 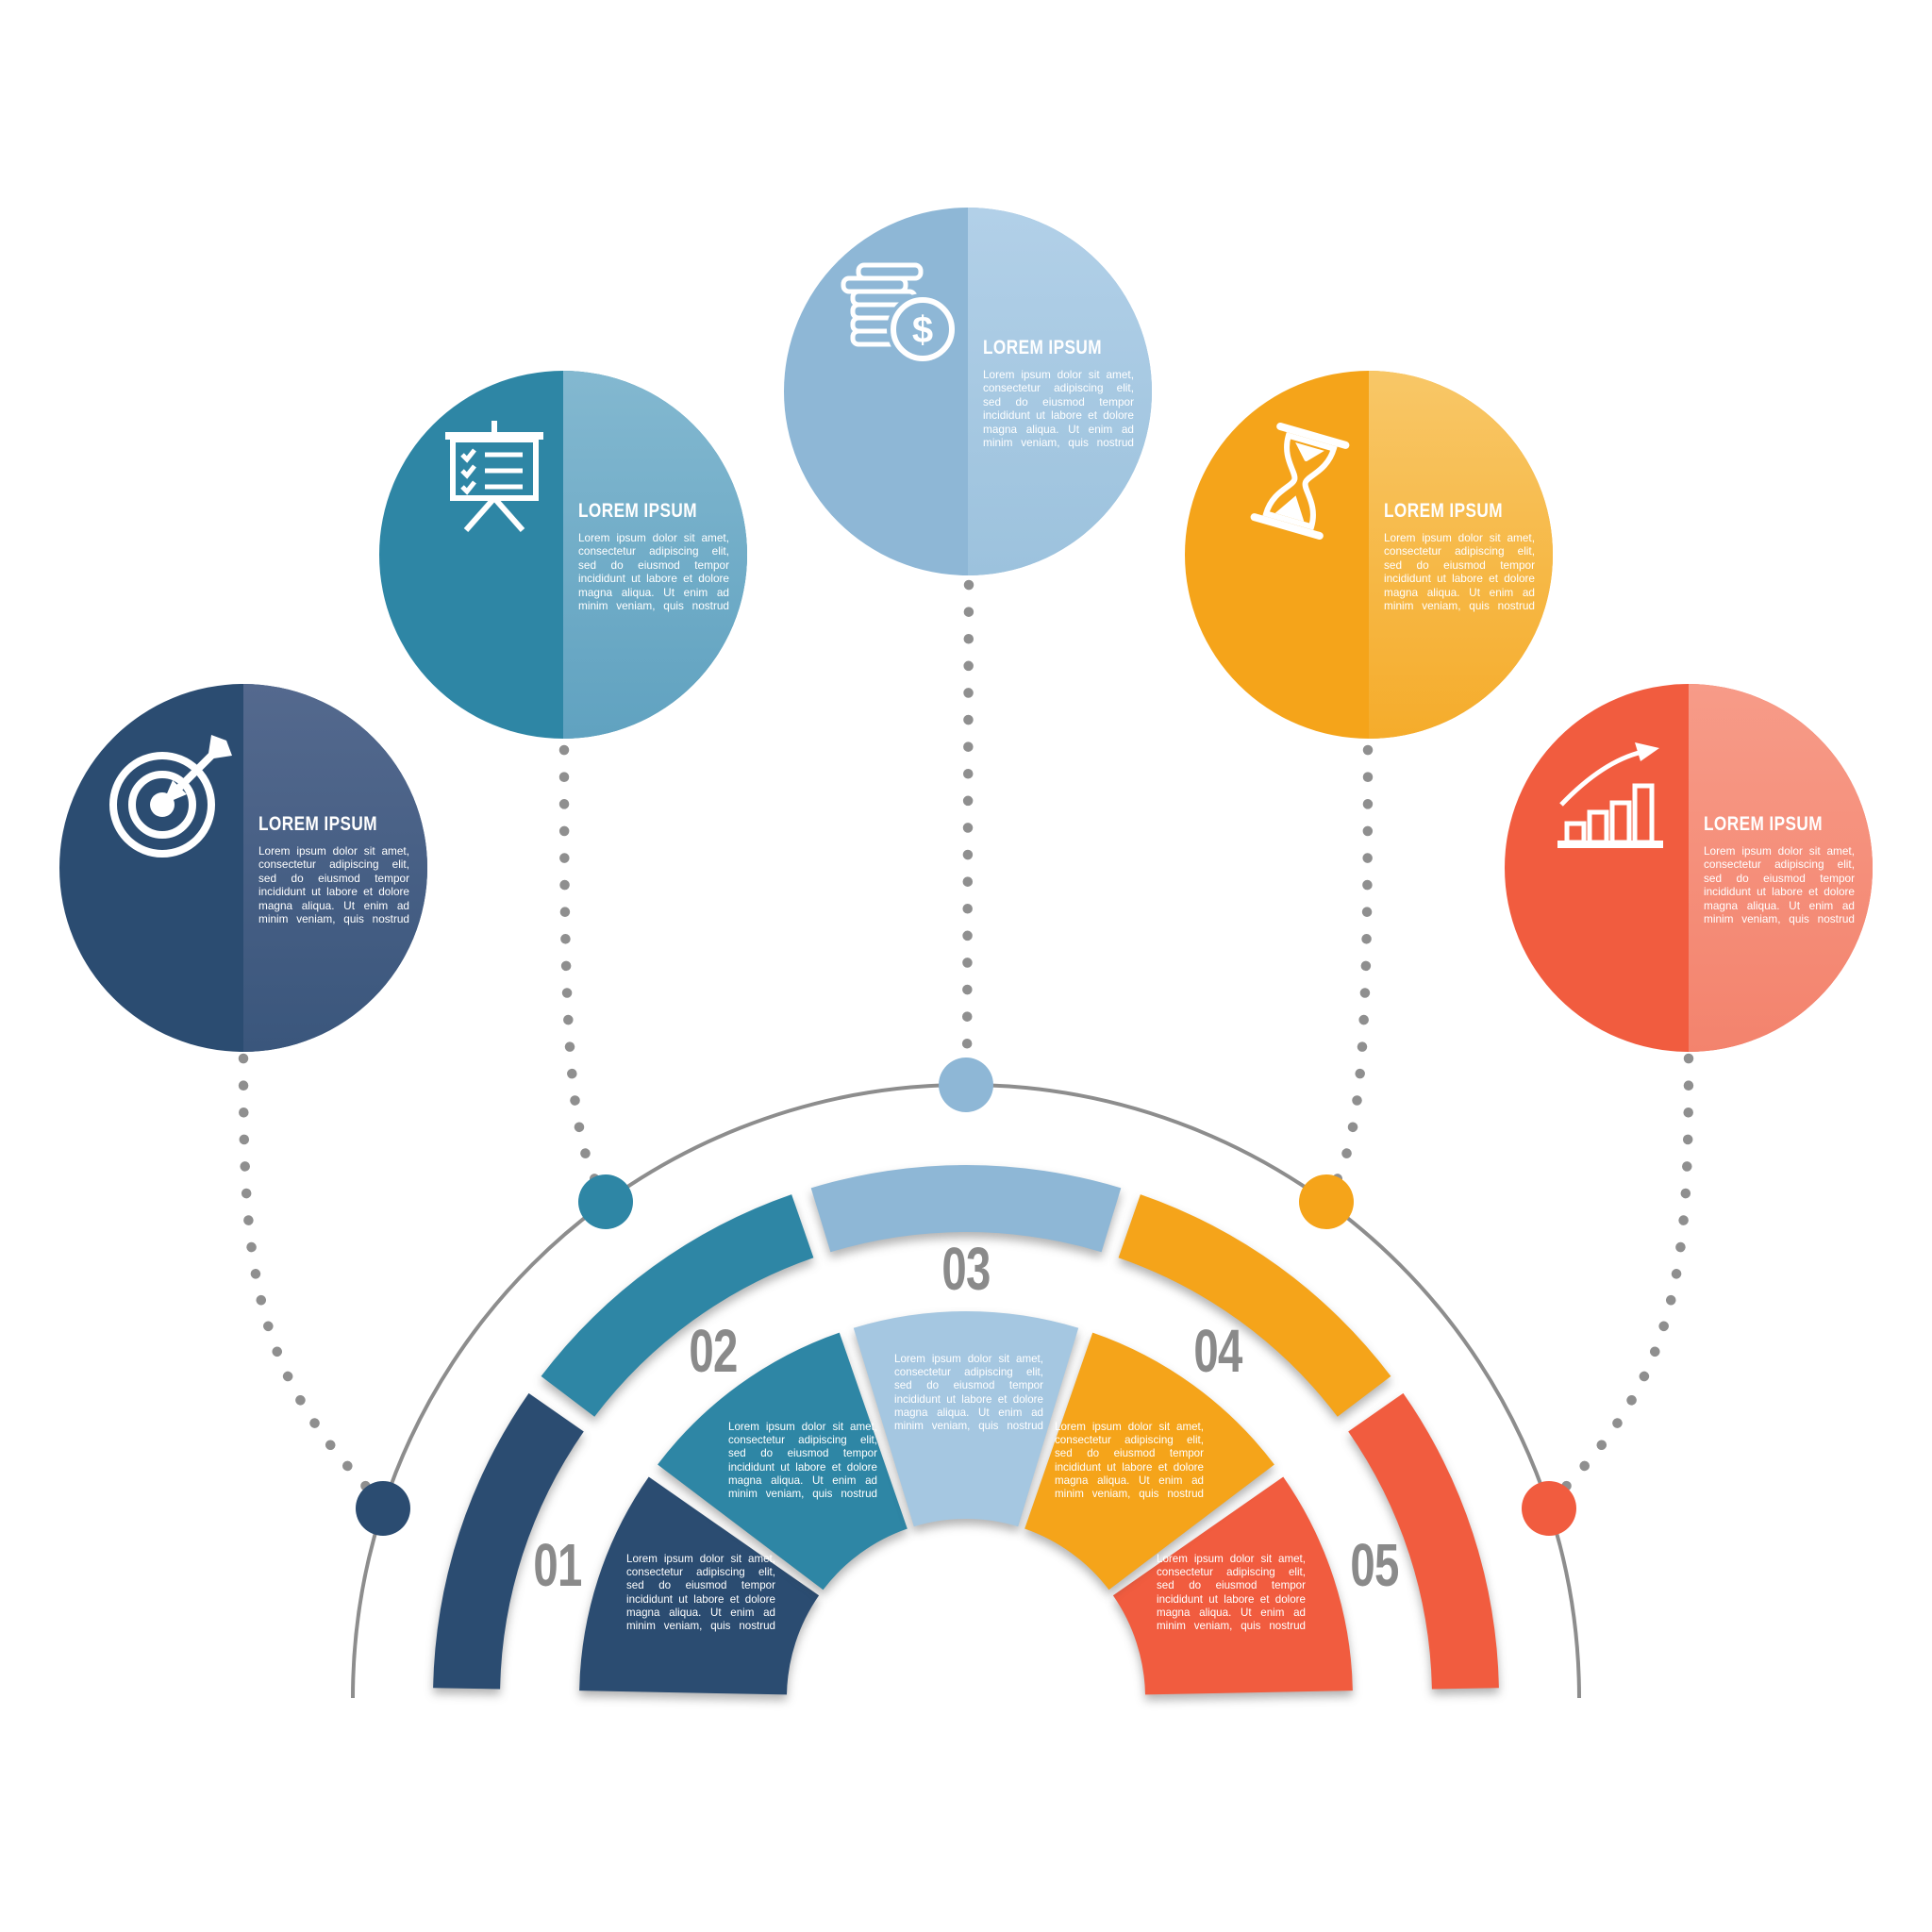 I want to click on fan-number-01: 01, so click(x=557, y=1565).